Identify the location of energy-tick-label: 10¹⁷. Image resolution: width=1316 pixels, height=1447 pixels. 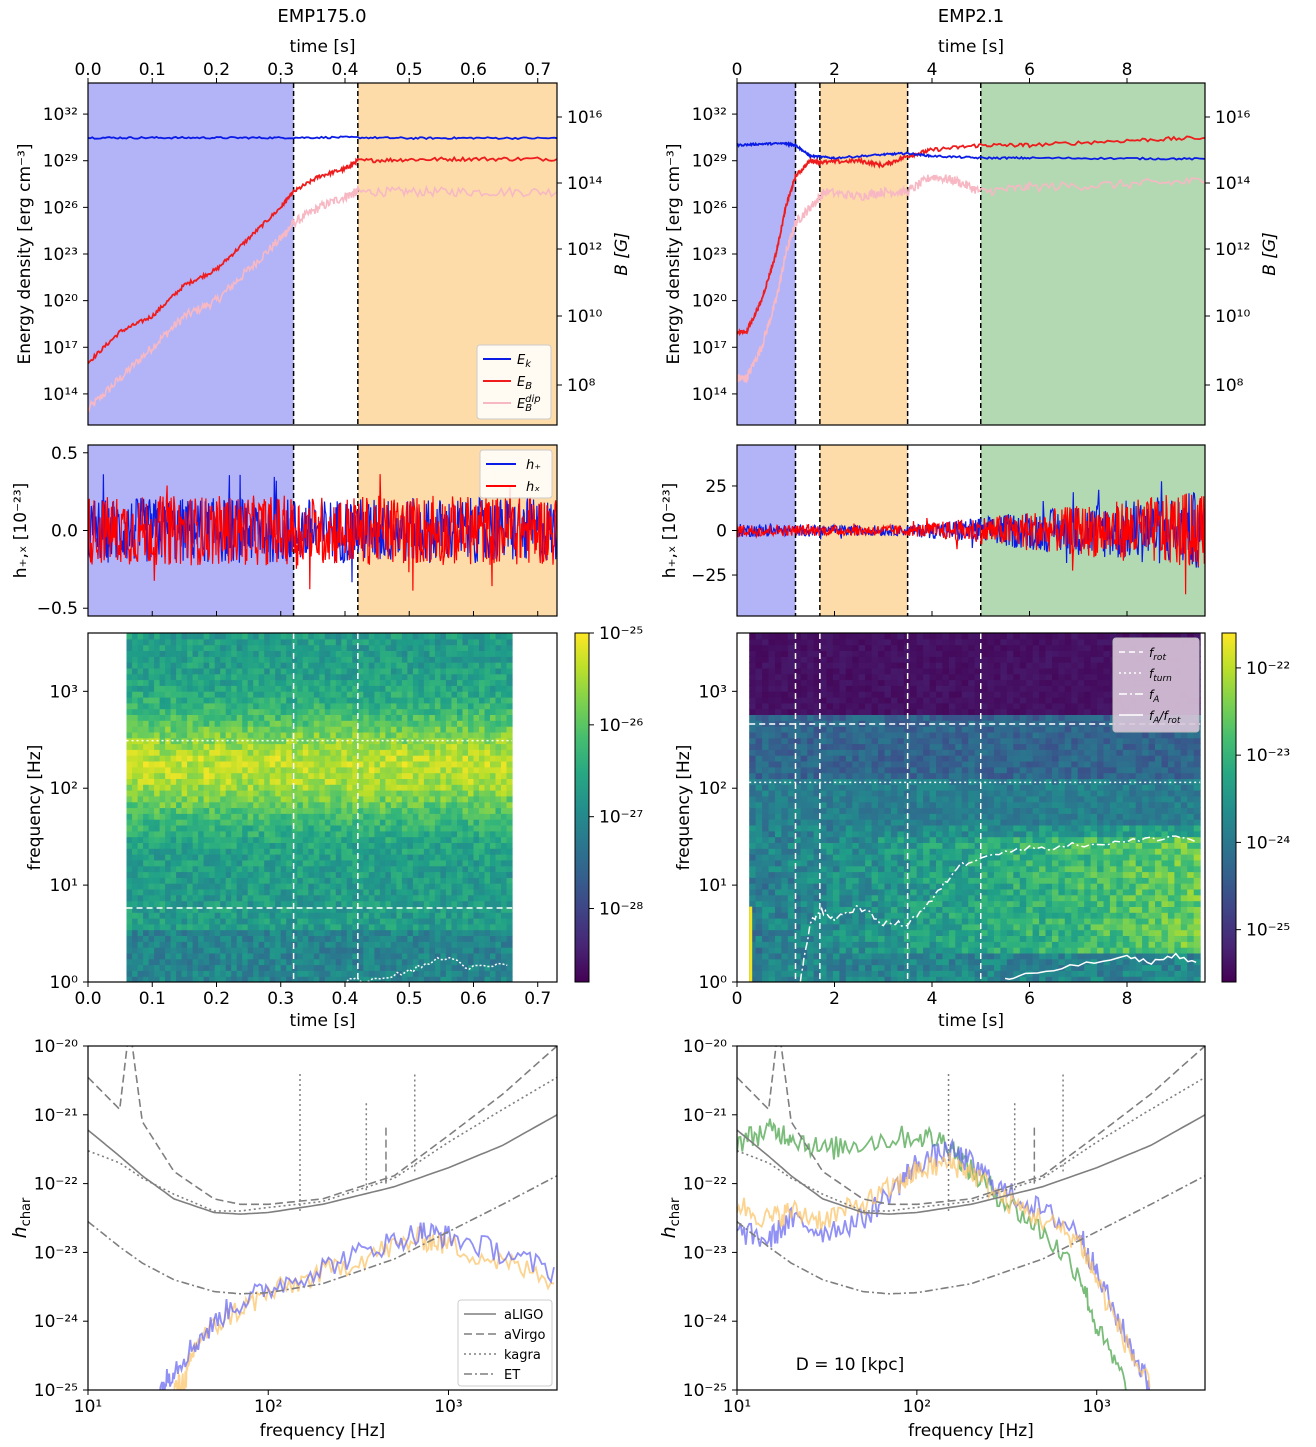
(709, 348).